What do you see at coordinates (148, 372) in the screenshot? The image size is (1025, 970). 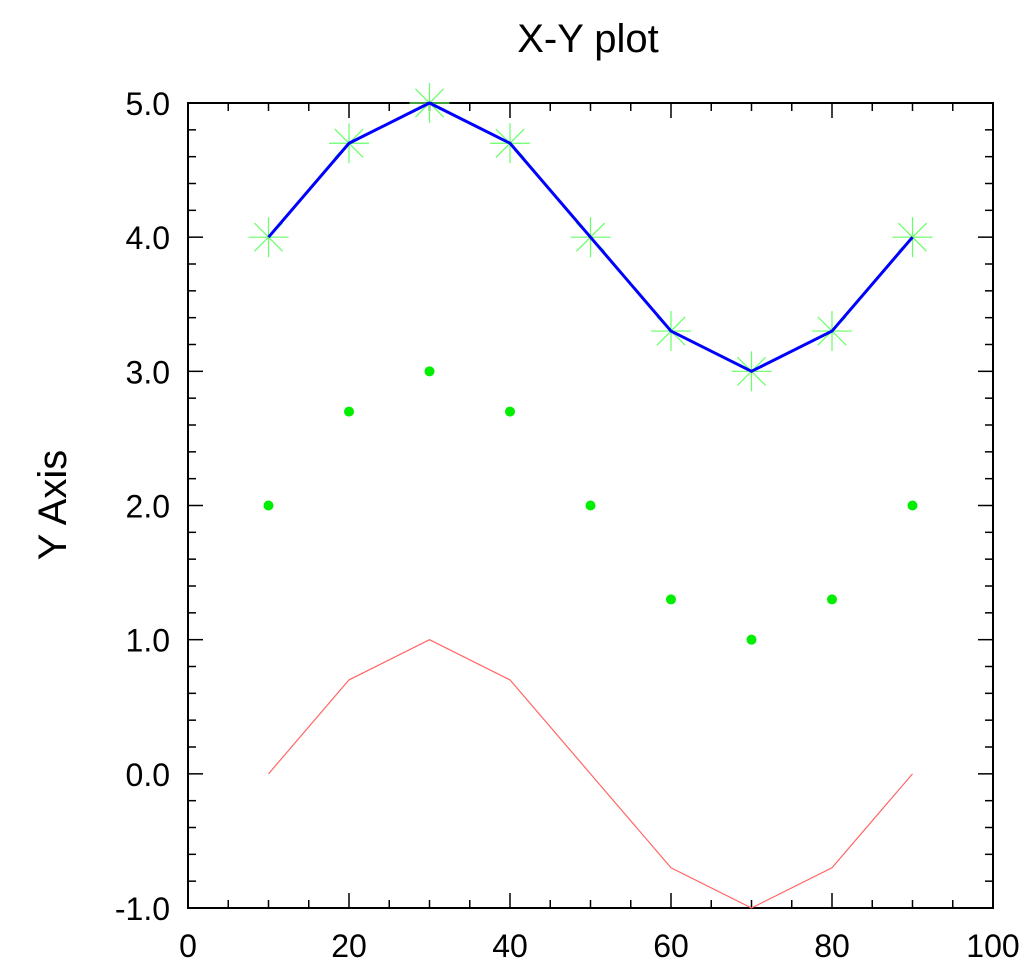 I see `y-tick-label: 3.0` at bounding box center [148, 372].